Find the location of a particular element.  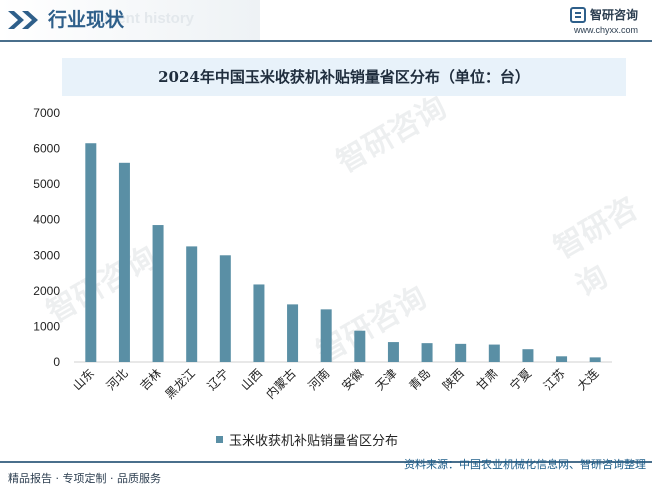

legend-swatch is located at coordinates (219, 439).